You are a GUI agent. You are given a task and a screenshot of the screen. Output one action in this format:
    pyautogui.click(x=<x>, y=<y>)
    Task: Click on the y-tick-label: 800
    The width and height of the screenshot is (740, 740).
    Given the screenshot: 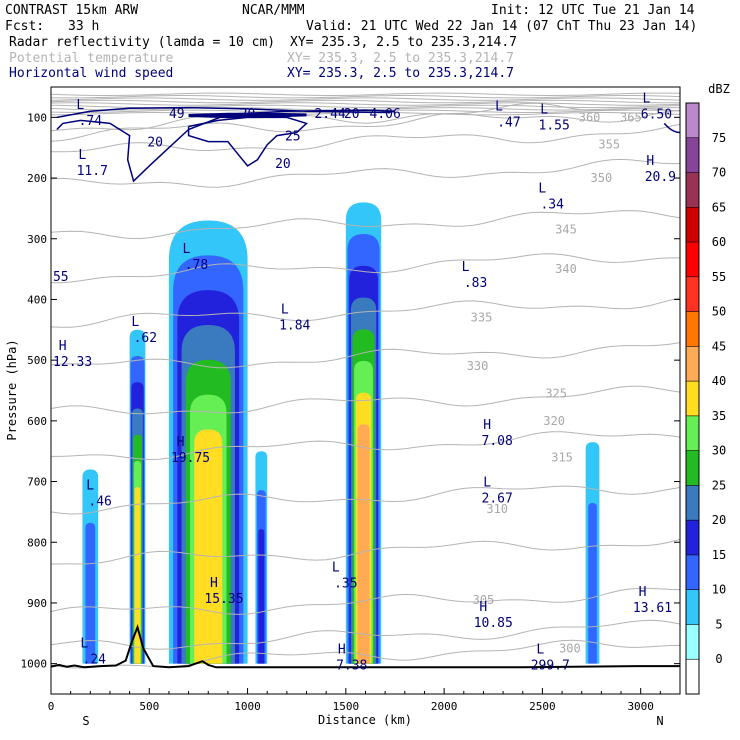 What is the action you would take?
    pyautogui.click(x=37, y=542)
    